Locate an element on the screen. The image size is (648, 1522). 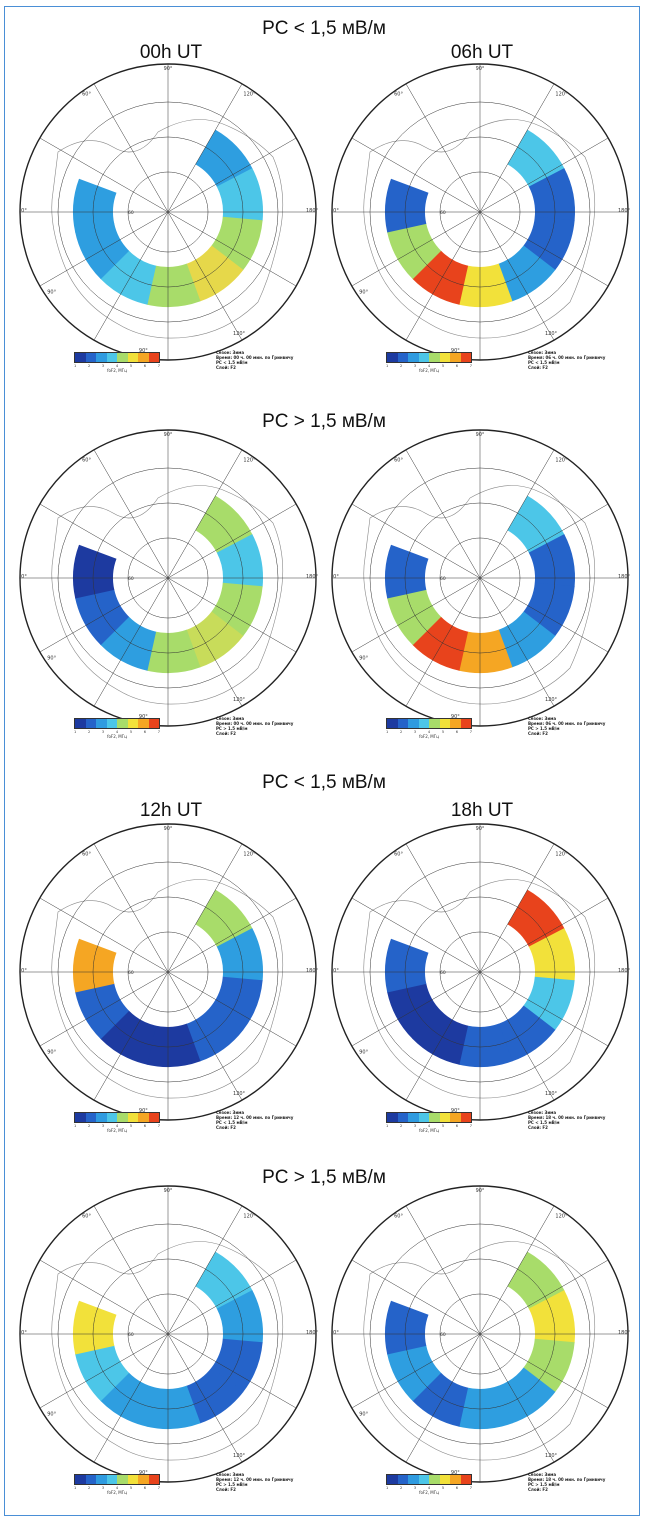
colorbar-tick: 4 is located at coordinates (429, 1488).